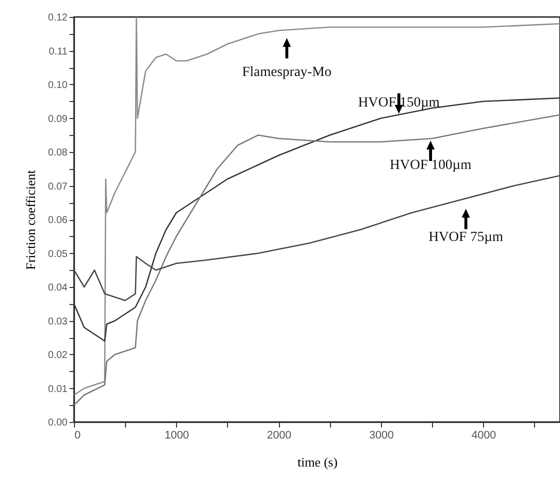 The width and height of the screenshot is (560, 479). What do you see at coordinates (484, 436) in the screenshot?
I see `x-tick-label: 4000` at bounding box center [484, 436].